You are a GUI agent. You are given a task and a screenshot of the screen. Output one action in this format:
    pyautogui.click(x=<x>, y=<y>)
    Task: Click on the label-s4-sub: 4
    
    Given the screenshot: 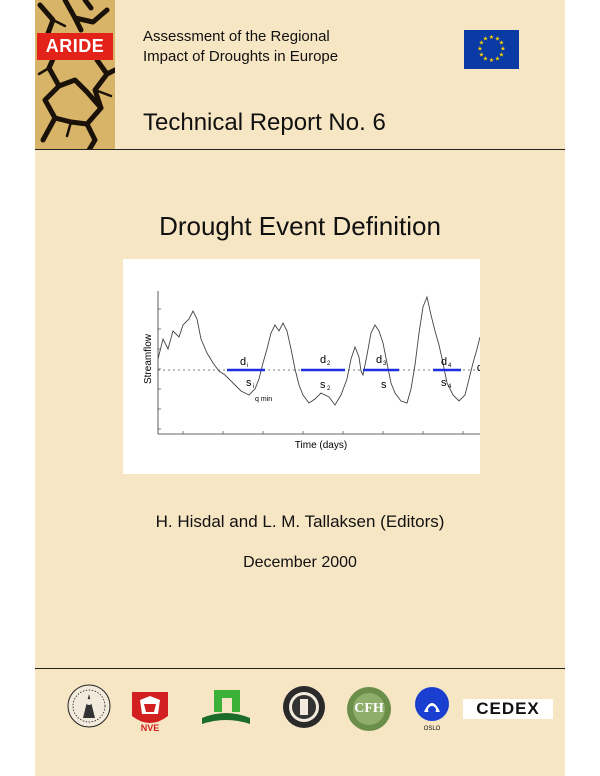 What is the action you would take?
    pyautogui.click(x=450, y=387)
    